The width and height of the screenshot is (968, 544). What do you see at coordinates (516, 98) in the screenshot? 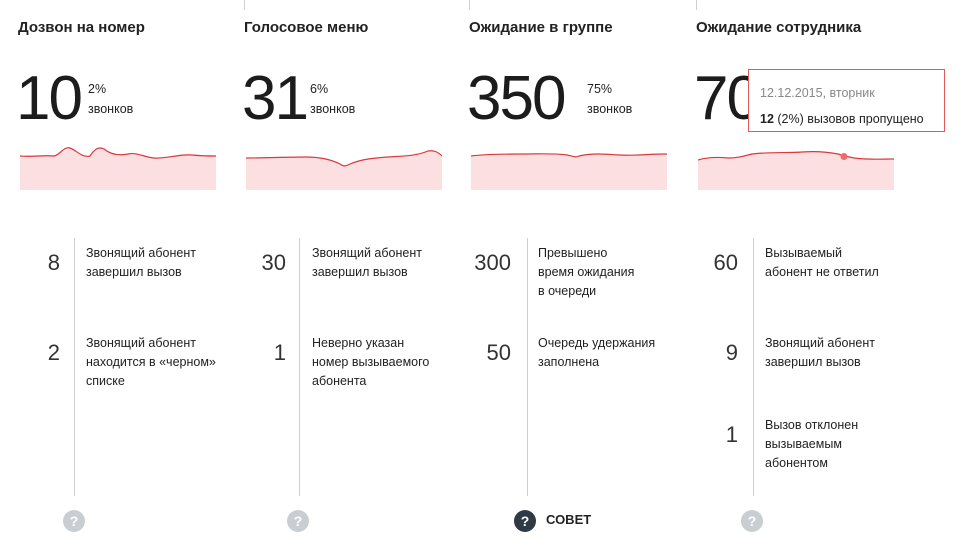
I see `total-calls: 350` at bounding box center [516, 98].